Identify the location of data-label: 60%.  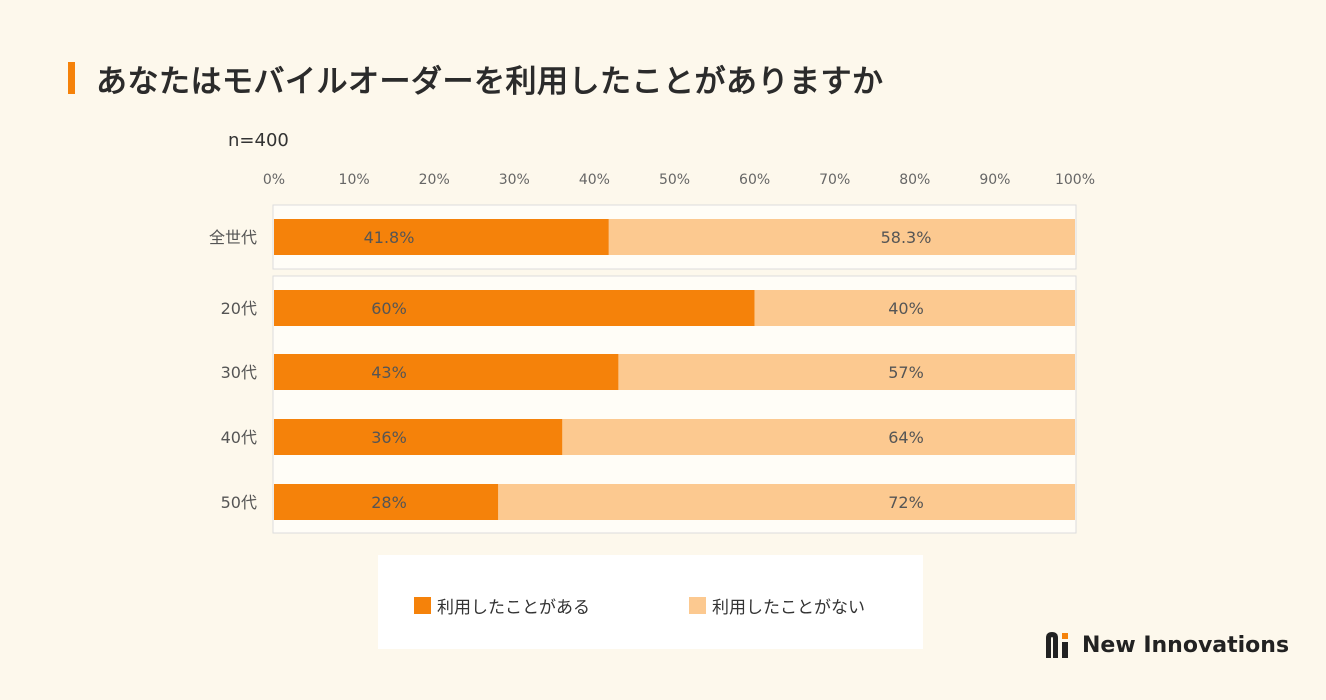
(389, 308).